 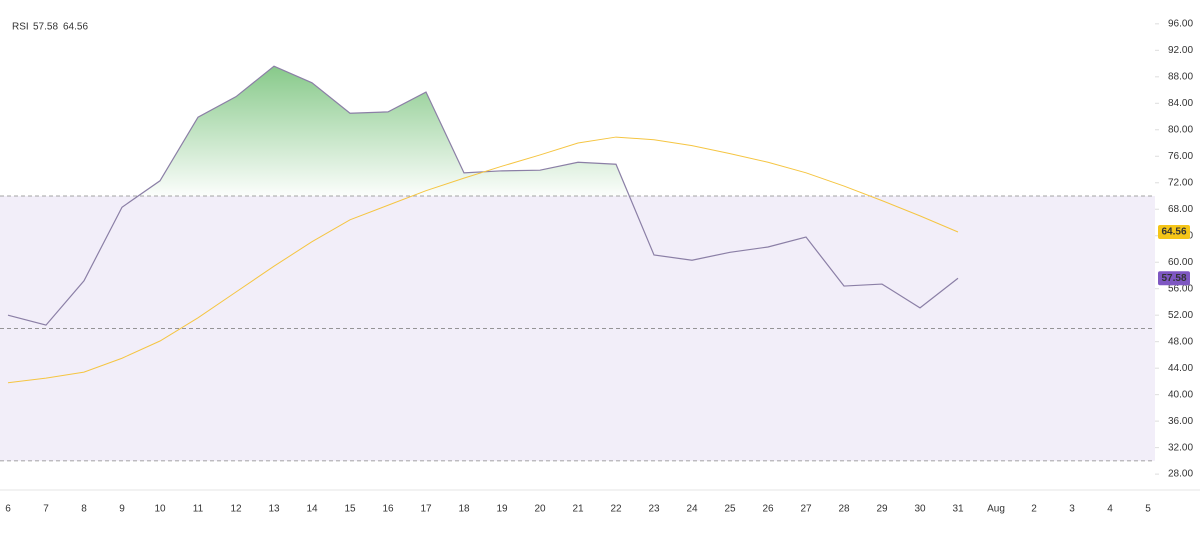 I want to click on y-tick-label: 68.00, so click(x=1180, y=209).